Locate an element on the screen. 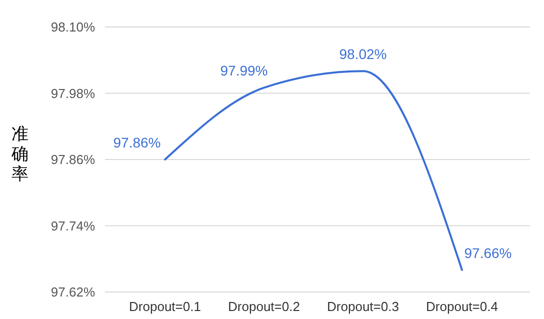  data-label: 97.66% is located at coordinates (488, 252).